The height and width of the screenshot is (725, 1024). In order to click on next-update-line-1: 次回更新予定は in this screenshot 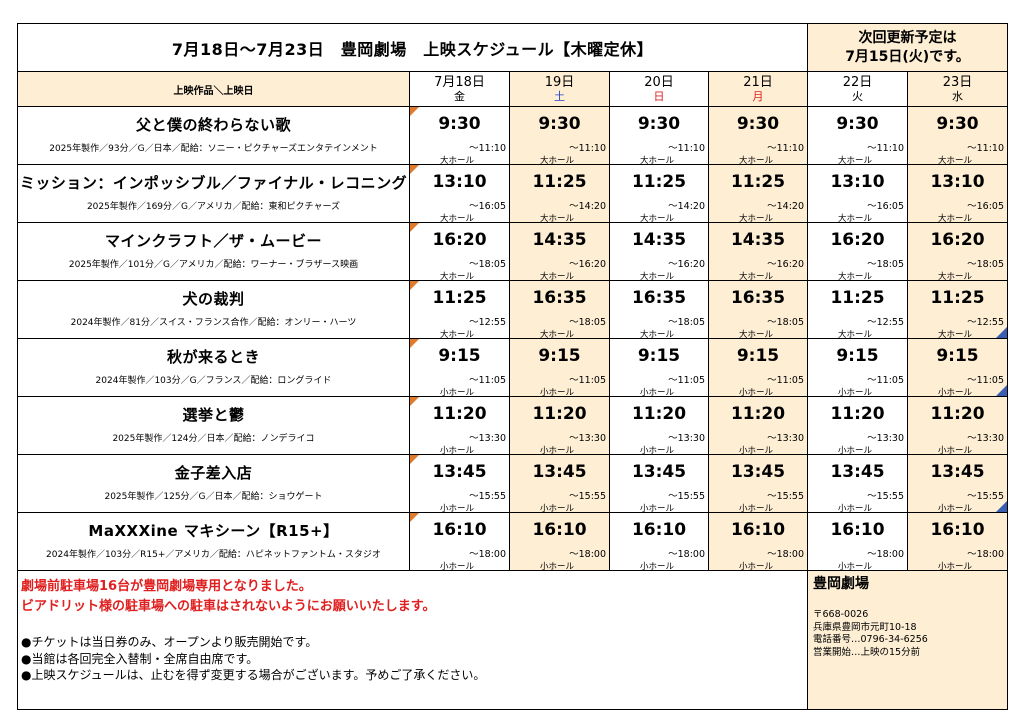, I will do `click(907, 37)`.